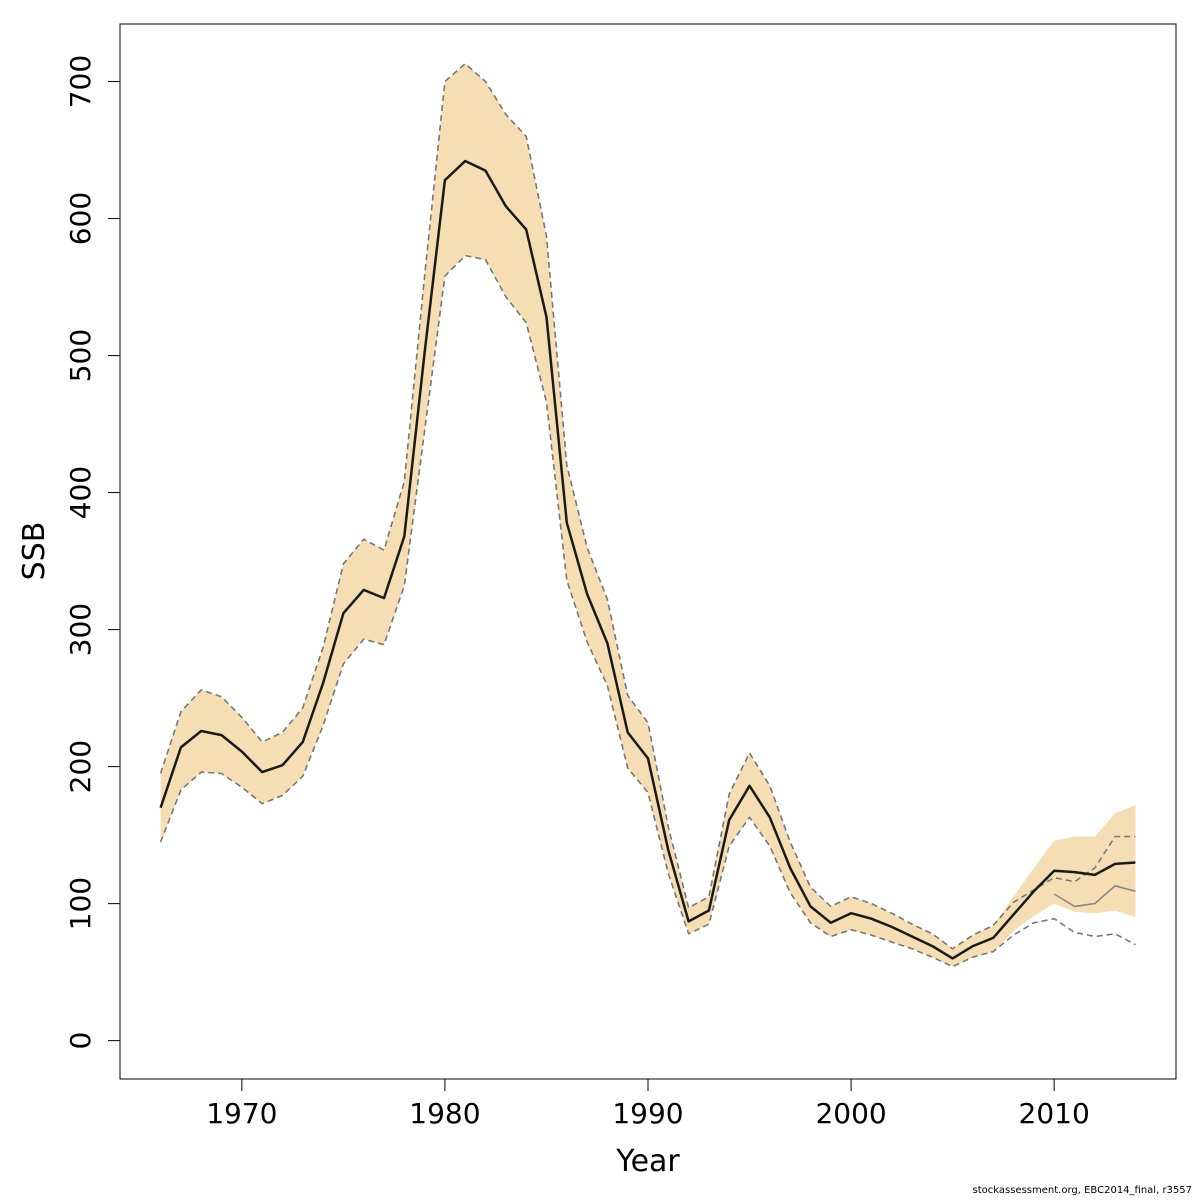  Describe the element at coordinates (80, 629) in the screenshot. I see `y-tick-label: 300` at that location.